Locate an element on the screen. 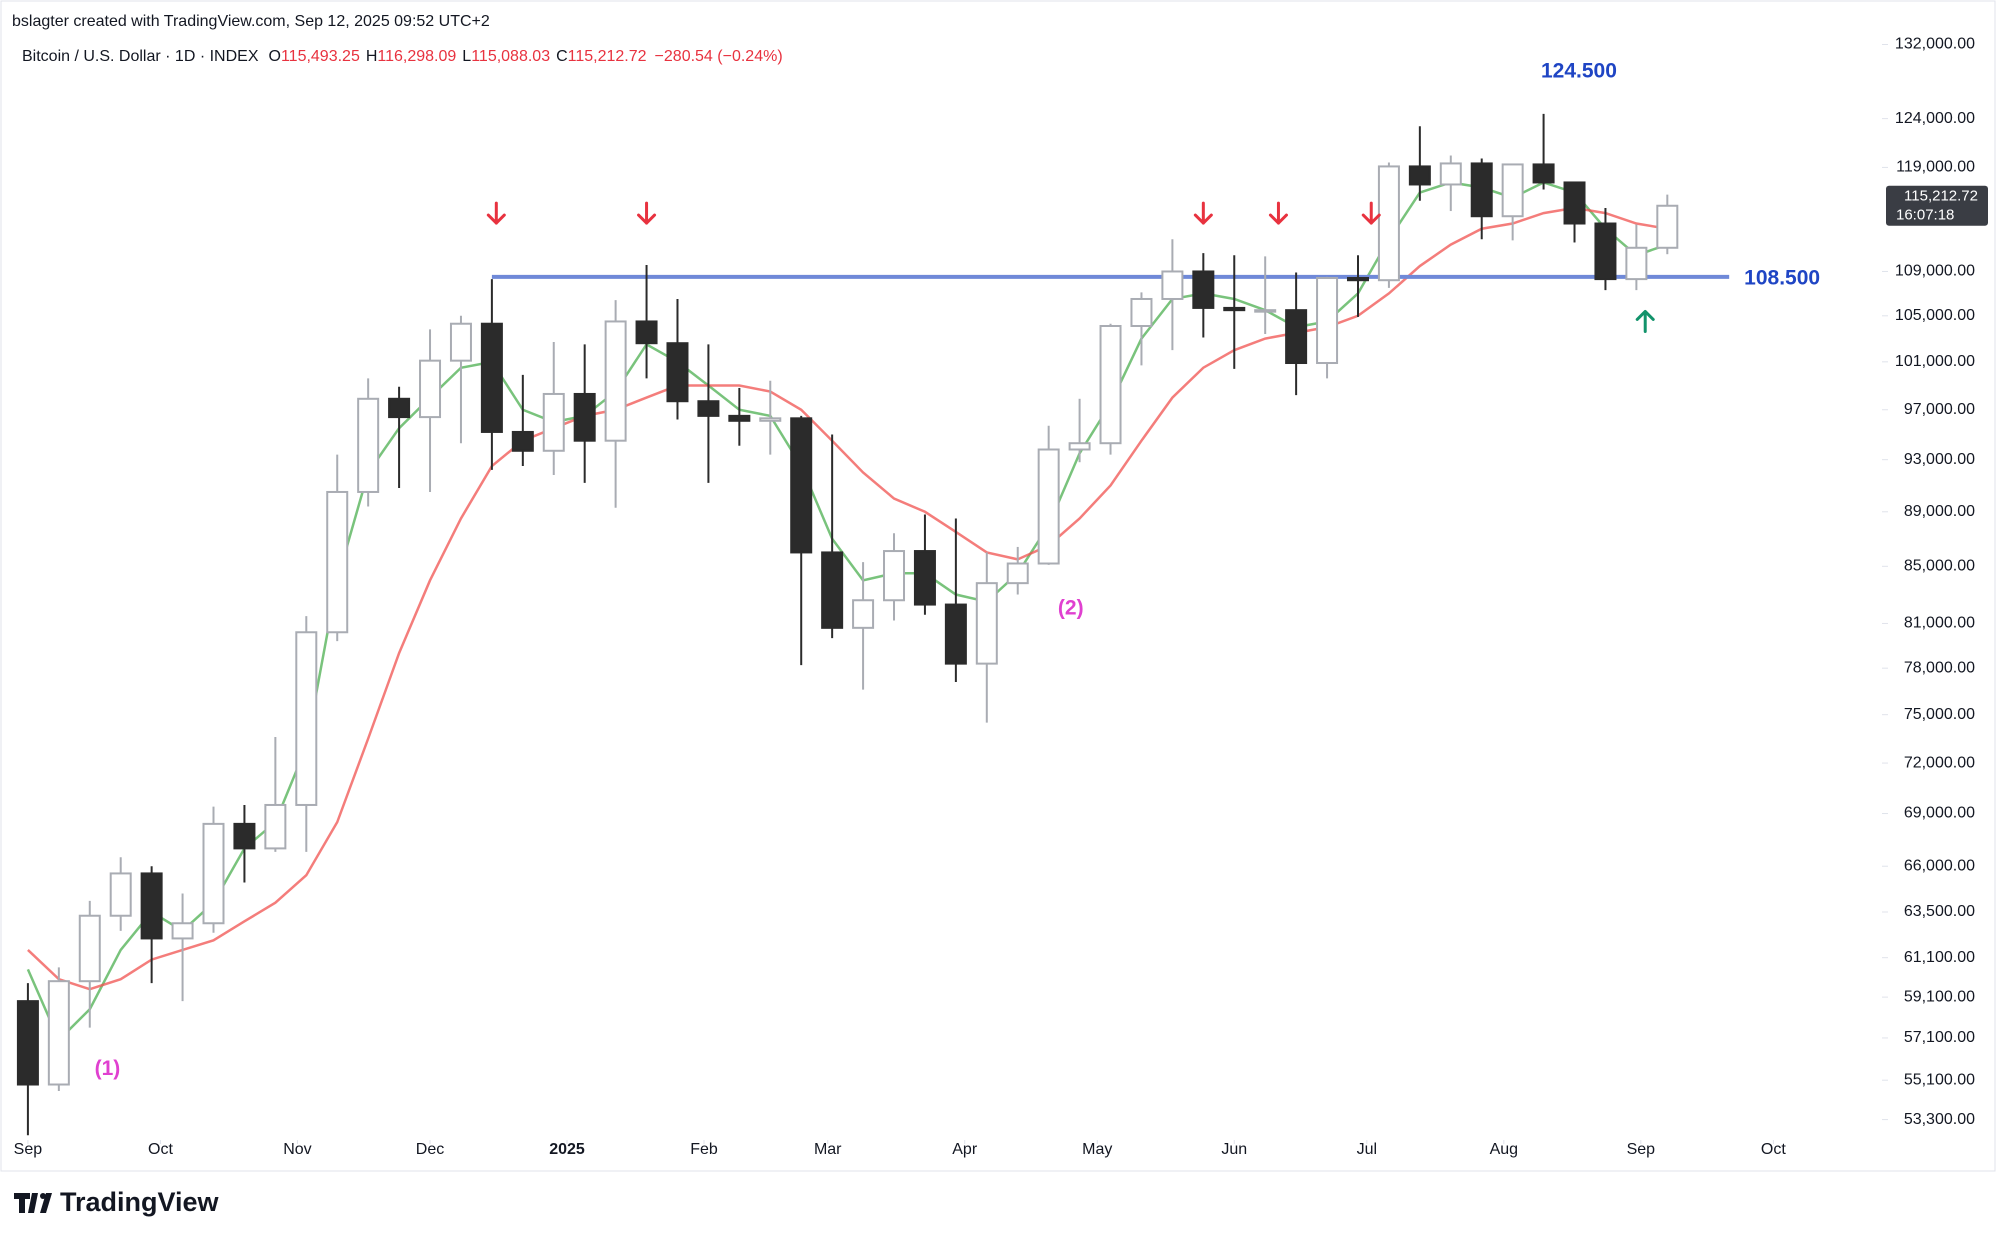 Image resolution: width=2000 pixels, height=1244 pixels. y-tick-label: 59,100.00 is located at coordinates (1939, 996).